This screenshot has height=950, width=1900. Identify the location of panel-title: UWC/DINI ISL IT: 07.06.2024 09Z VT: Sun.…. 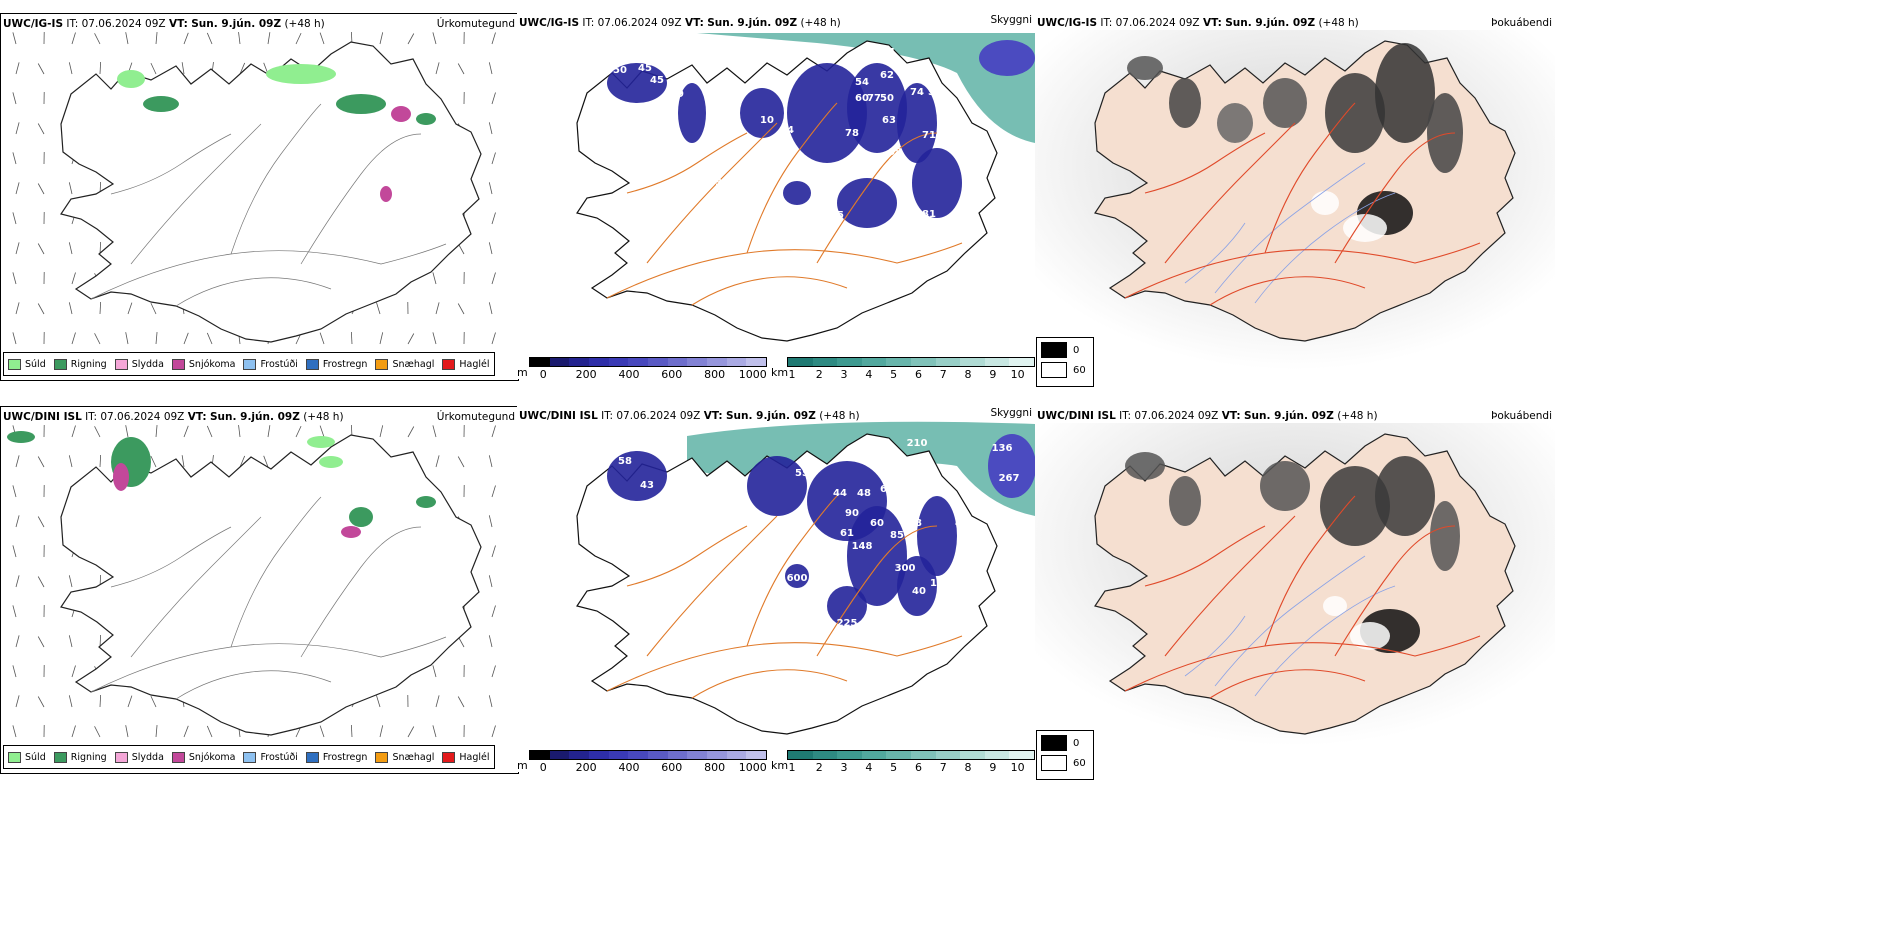
(689, 416).